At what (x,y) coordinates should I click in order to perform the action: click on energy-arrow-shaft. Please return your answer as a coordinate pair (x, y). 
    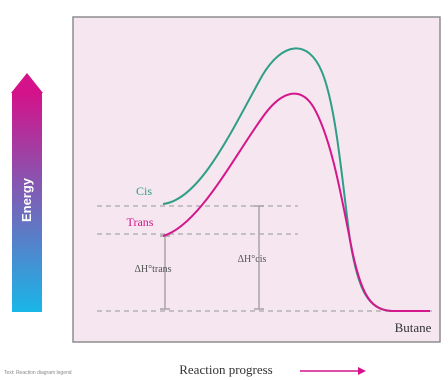
    Looking at the image, I should click on (27, 202).